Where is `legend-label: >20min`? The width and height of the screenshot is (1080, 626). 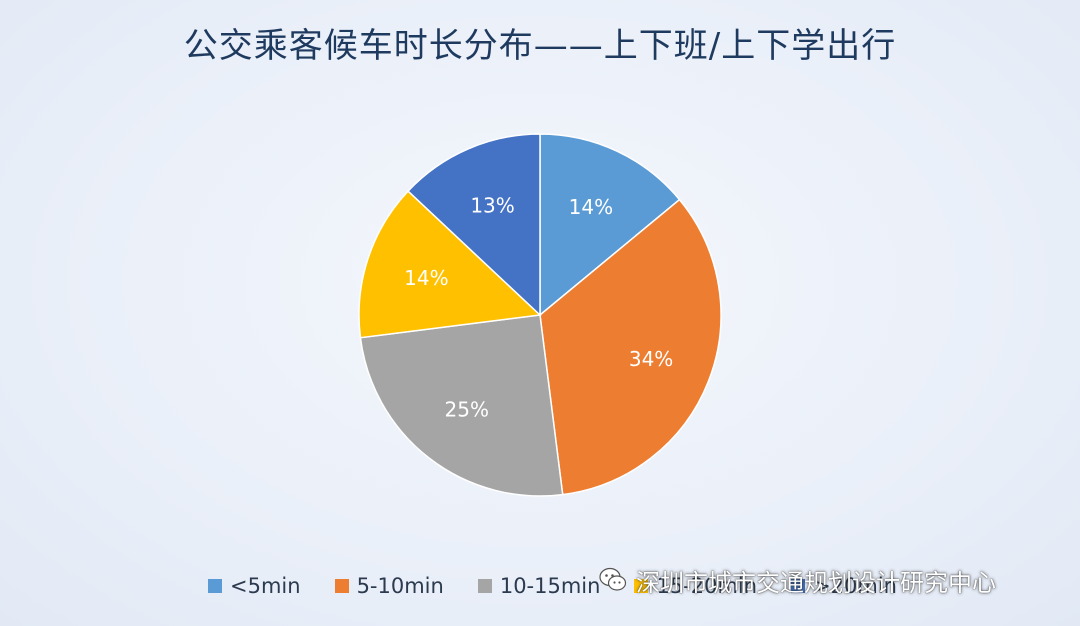 legend-label: >20min is located at coordinates (855, 586).